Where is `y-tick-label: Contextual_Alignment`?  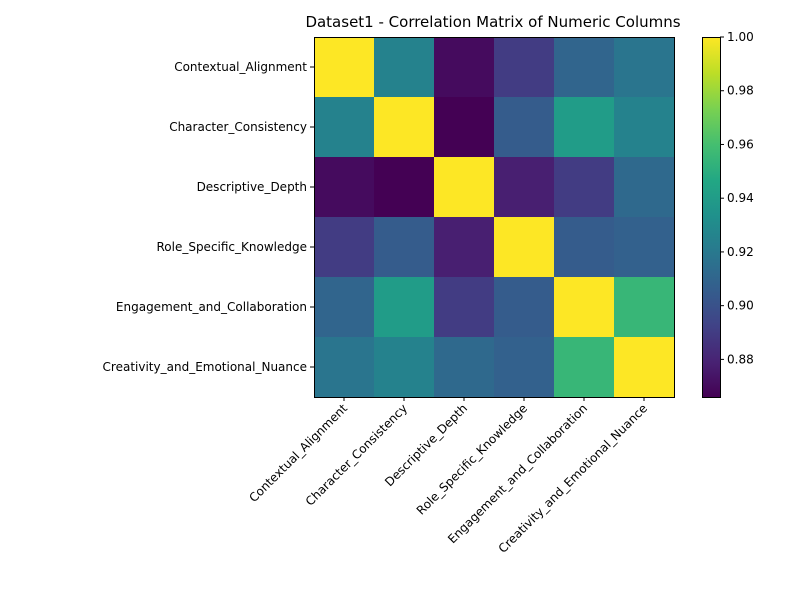 y-tick-label: Contextual_Alignment is located at coordinates (240, 67).